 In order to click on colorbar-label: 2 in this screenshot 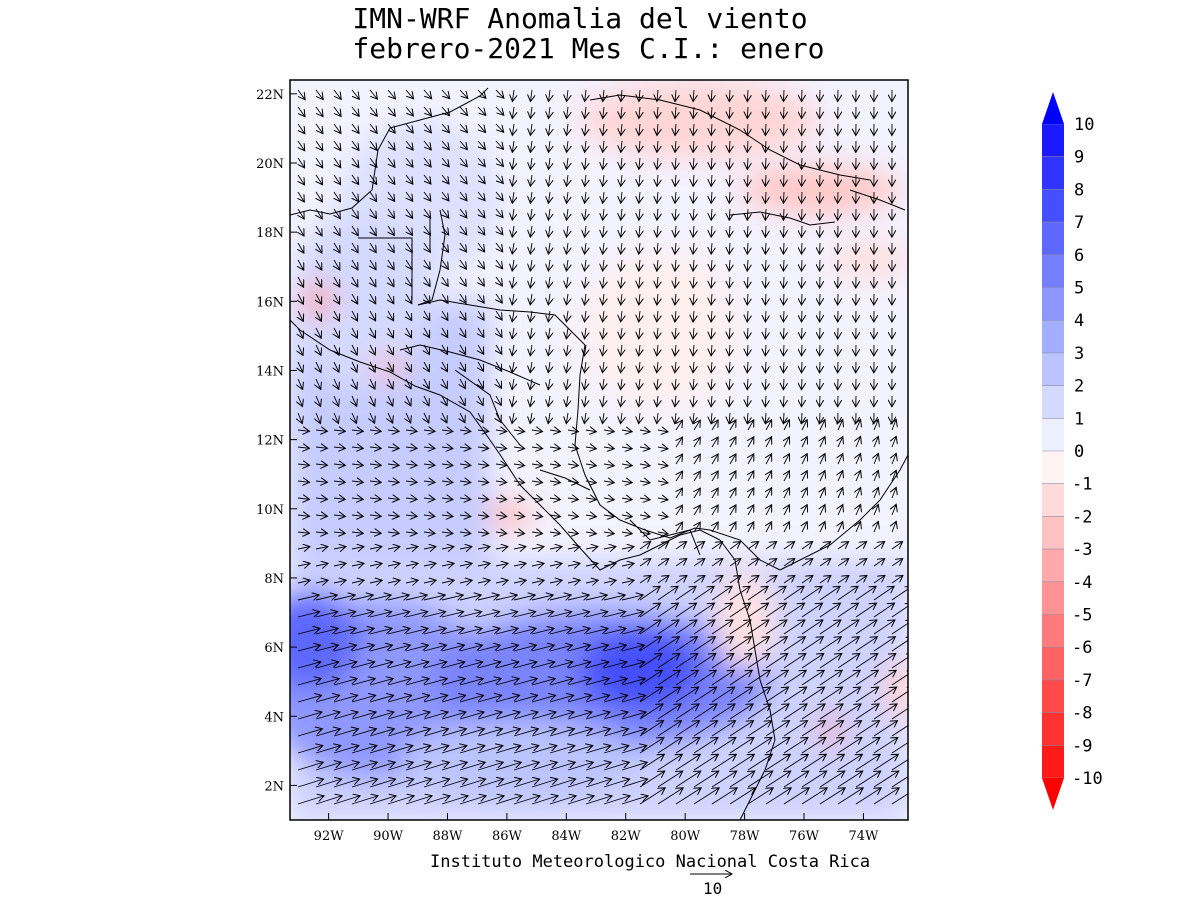, I will do `click(1079, 387)`.